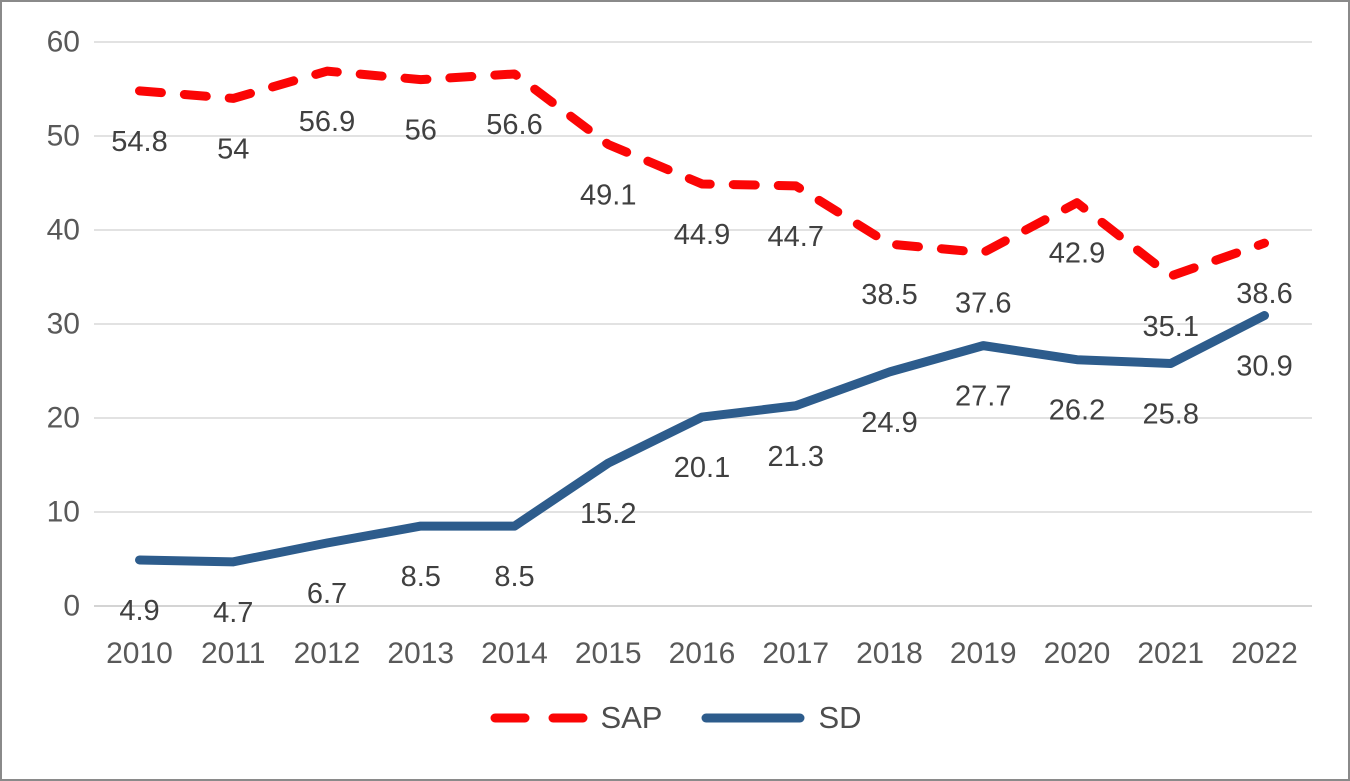  What do you see at coordinates (1077, 411) in the screenshot?
I see `data-label-sd: 26.2` at bounding box center [1077, 411].